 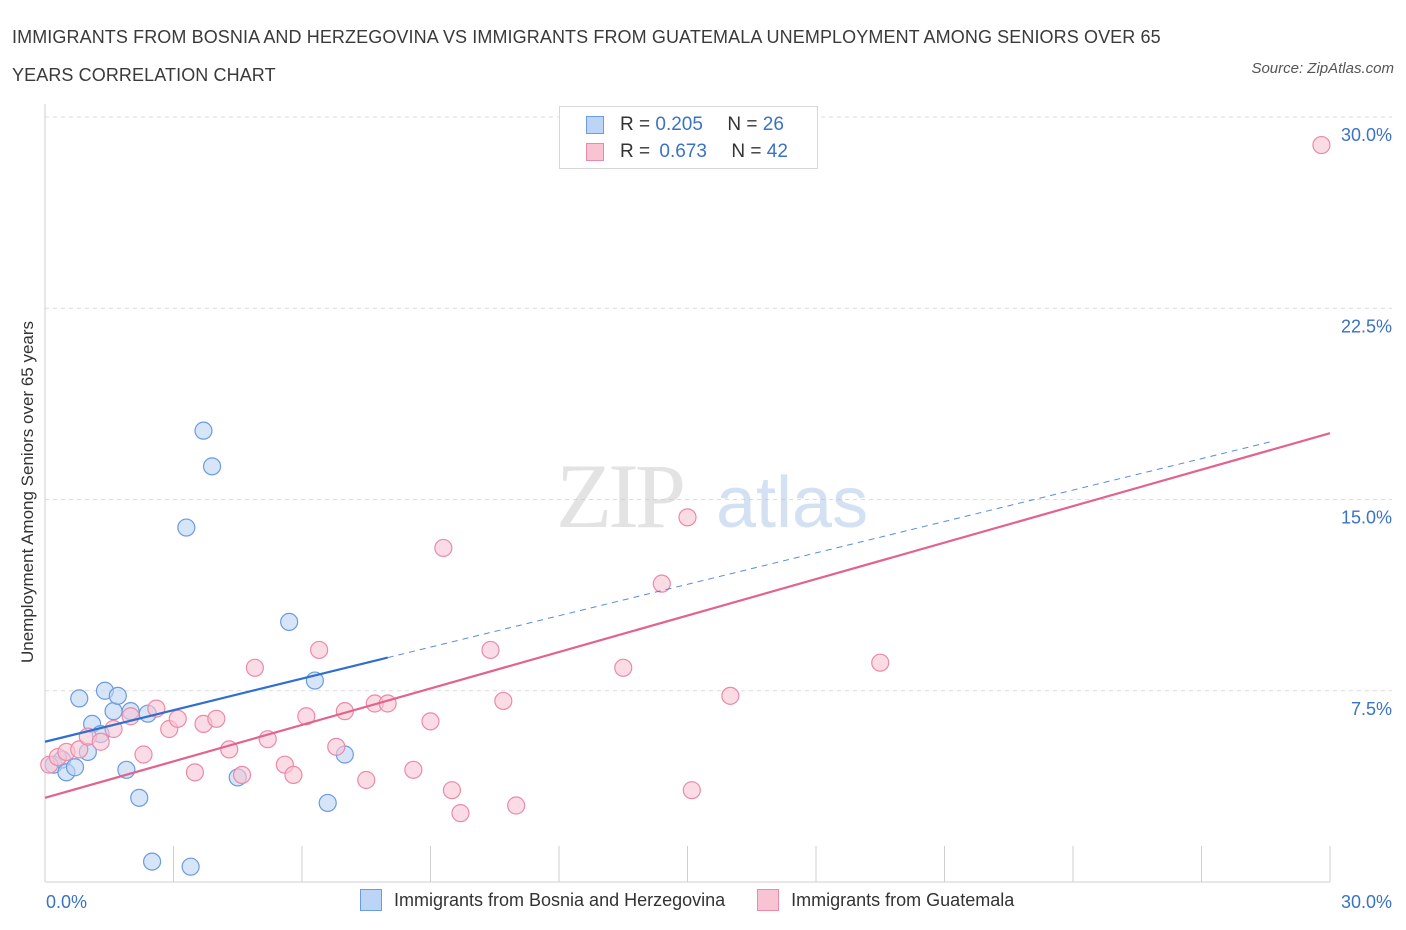 I want to click on legend-swatch-blue, so click(x=595, y=125).